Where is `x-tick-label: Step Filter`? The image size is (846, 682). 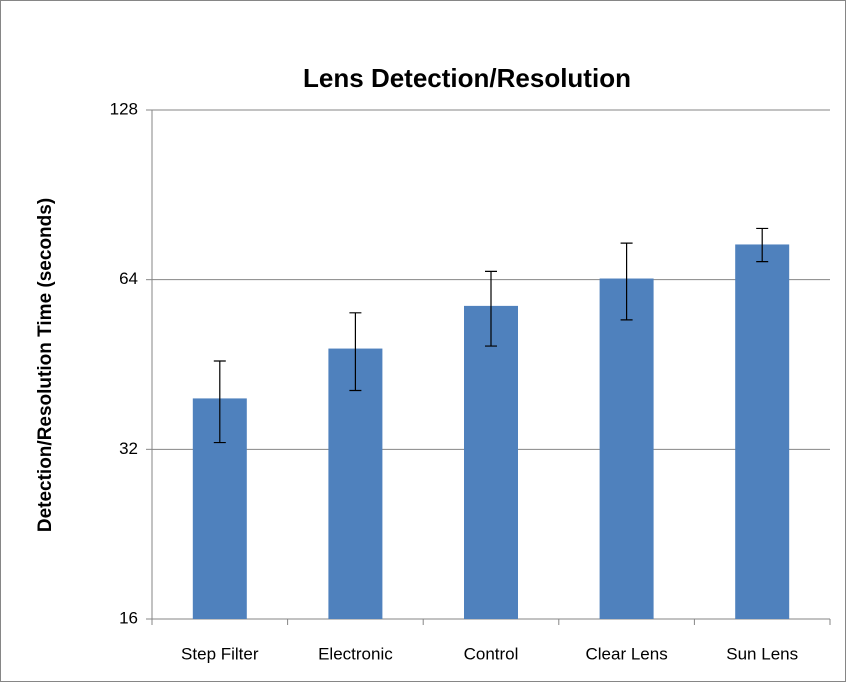 x-tick-label: Step Filter is located at coordinates (220, 653).